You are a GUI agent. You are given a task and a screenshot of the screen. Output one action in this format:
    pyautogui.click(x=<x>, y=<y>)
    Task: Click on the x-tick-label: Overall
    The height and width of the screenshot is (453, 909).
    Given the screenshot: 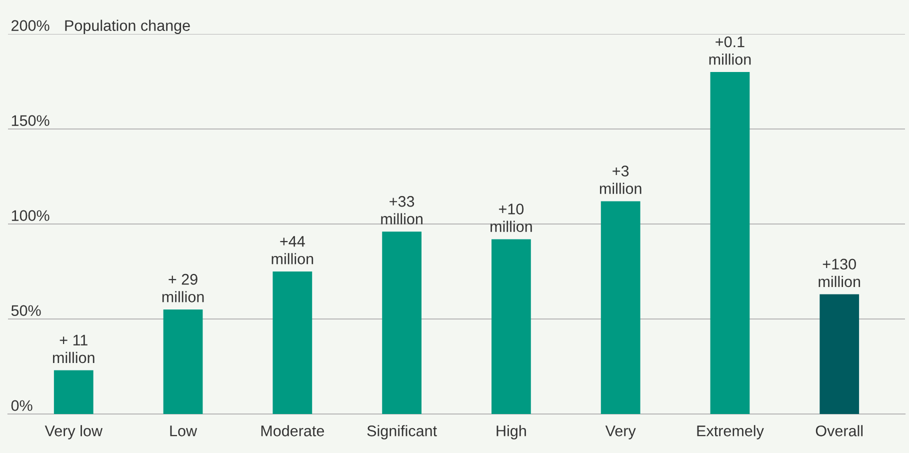 What is the action you would take?
    pyautogui.click(x=839, y=430)
    